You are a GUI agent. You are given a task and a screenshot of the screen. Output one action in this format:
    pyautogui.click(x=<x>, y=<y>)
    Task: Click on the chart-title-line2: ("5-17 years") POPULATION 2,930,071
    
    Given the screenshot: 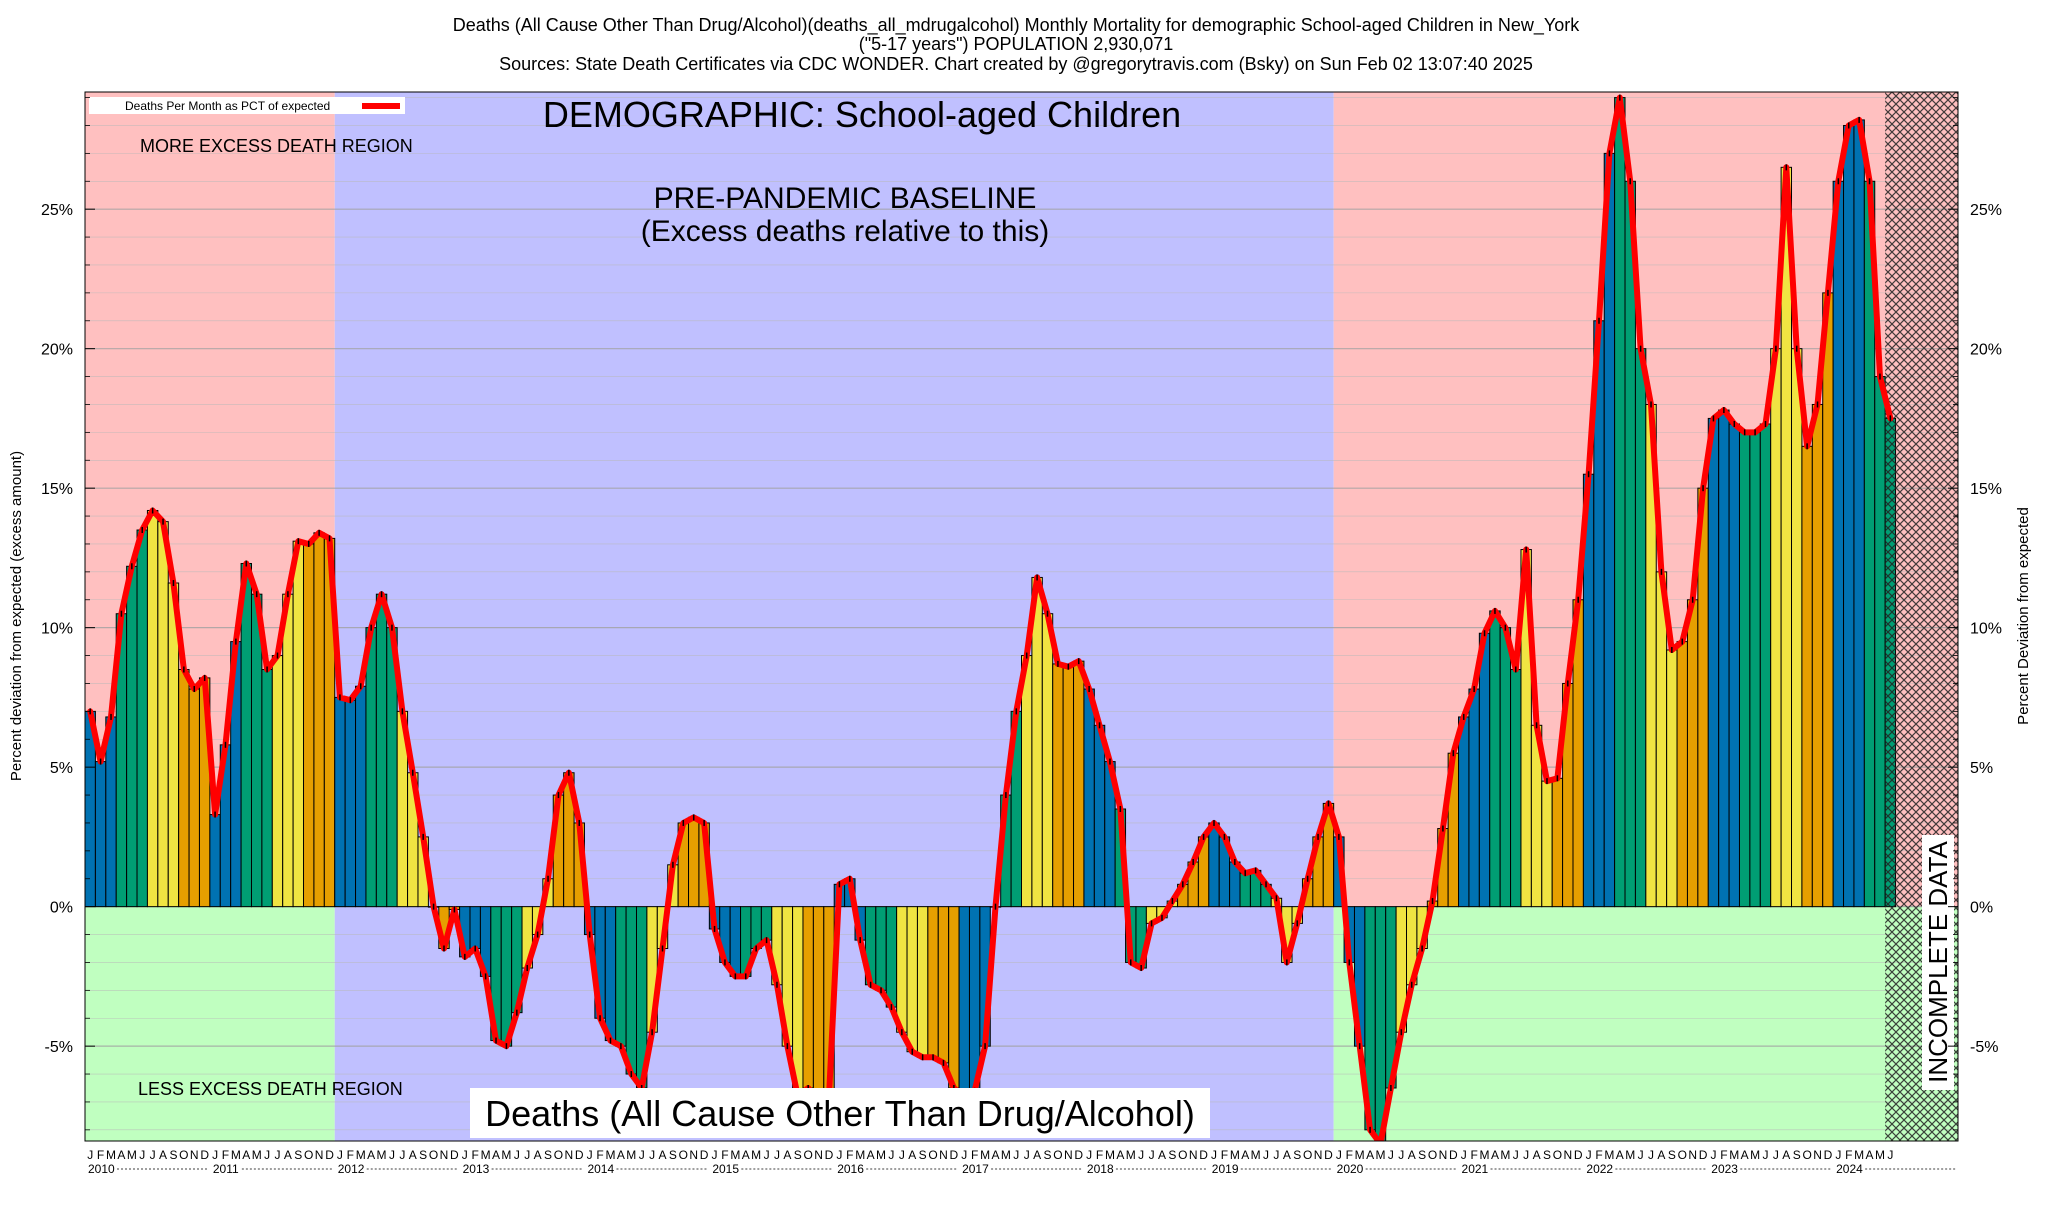 What is the action you would take?
    pyautogui.click(x=1016, y=44)
    